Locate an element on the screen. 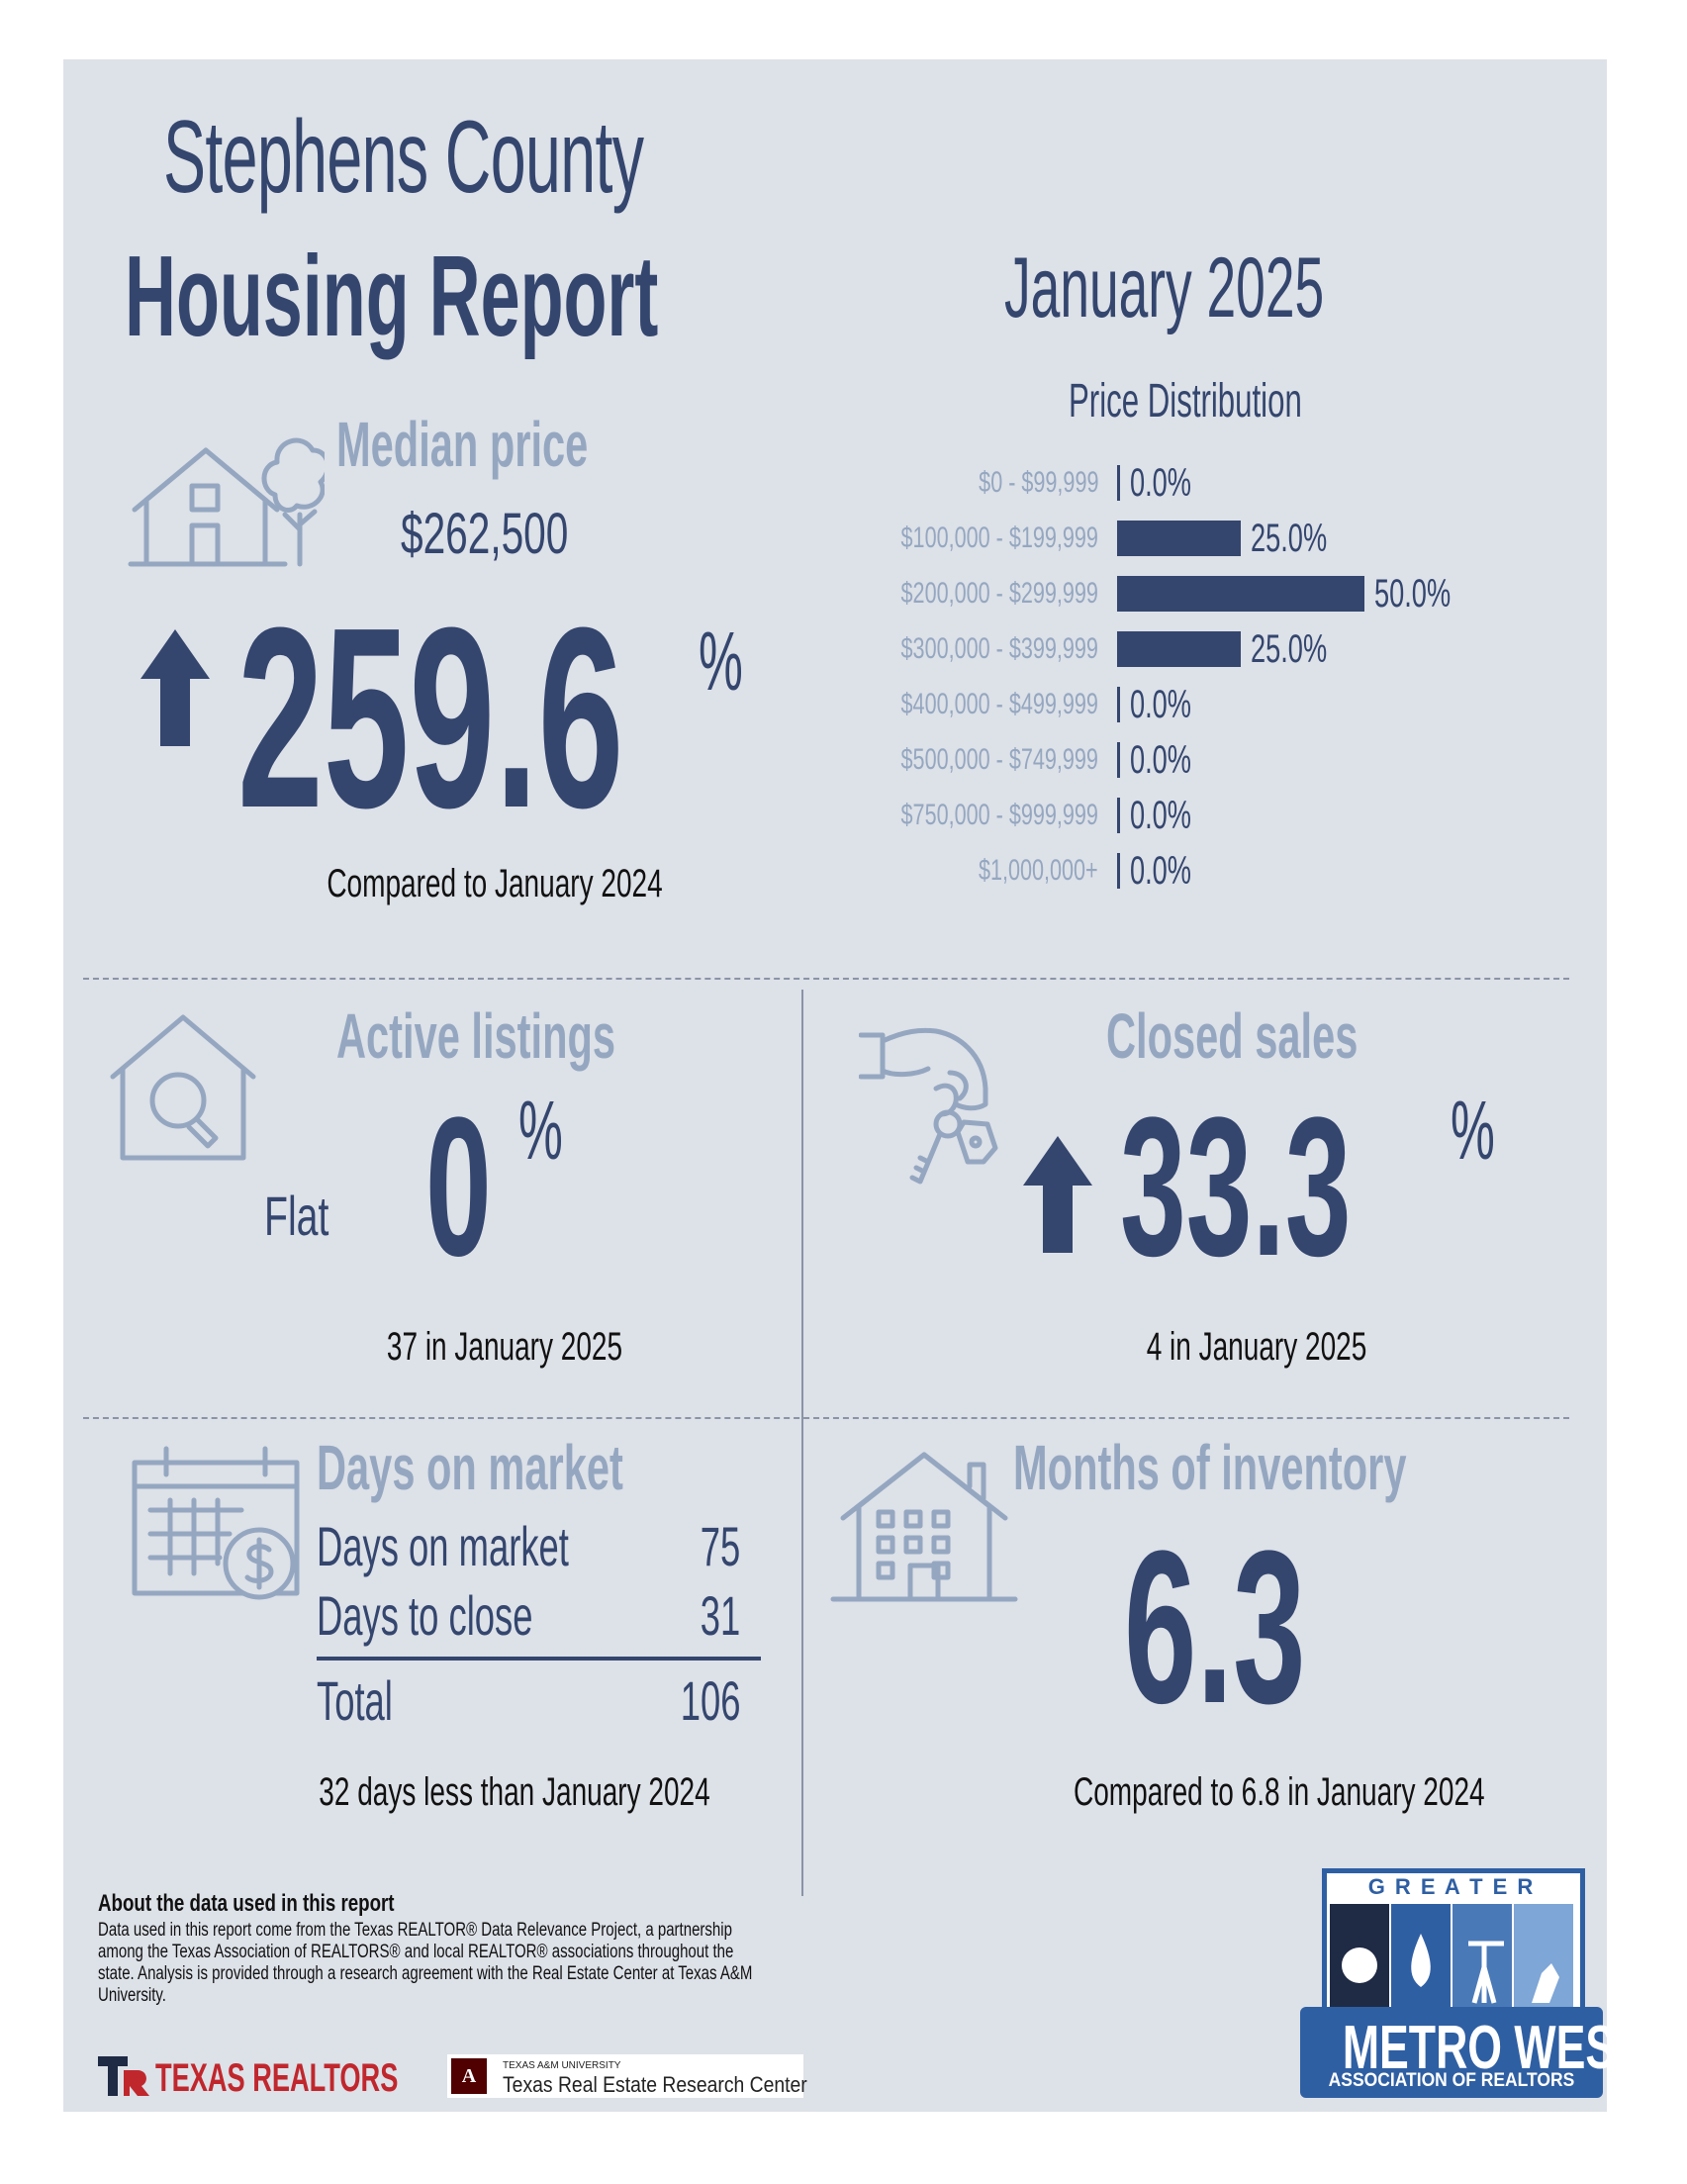 The width and height of the screenshot is (1687, 2184). closed-sales-unit: % is located at coordinates (1473, 1130).